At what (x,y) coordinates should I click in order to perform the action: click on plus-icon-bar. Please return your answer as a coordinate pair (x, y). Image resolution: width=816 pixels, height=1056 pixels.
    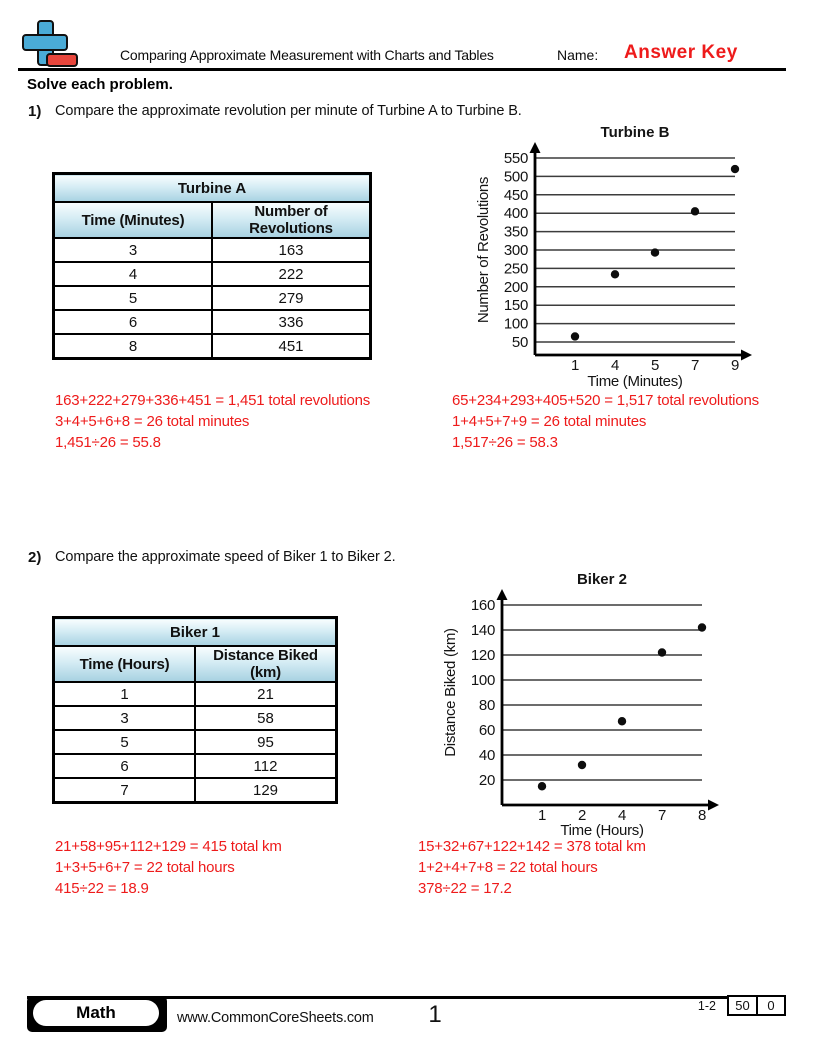
    Looking at the image, I should click on (45, 42).